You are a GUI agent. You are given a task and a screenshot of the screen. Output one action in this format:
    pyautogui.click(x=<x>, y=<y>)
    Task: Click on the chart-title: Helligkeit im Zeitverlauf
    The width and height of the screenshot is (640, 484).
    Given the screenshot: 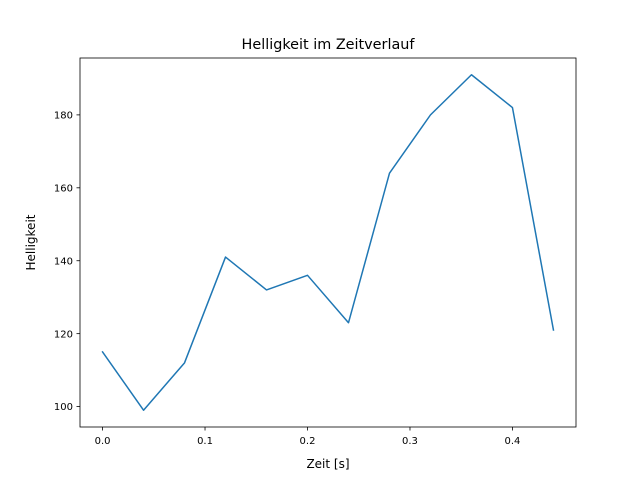 What is the action you would take?
    pyautogui.click(x=329, y=45)
    